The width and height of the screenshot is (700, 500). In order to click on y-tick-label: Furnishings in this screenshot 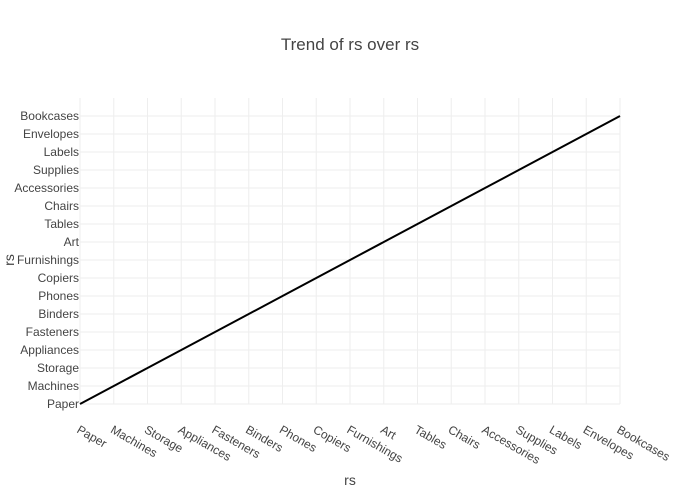, I will do `click(48, 260)`.